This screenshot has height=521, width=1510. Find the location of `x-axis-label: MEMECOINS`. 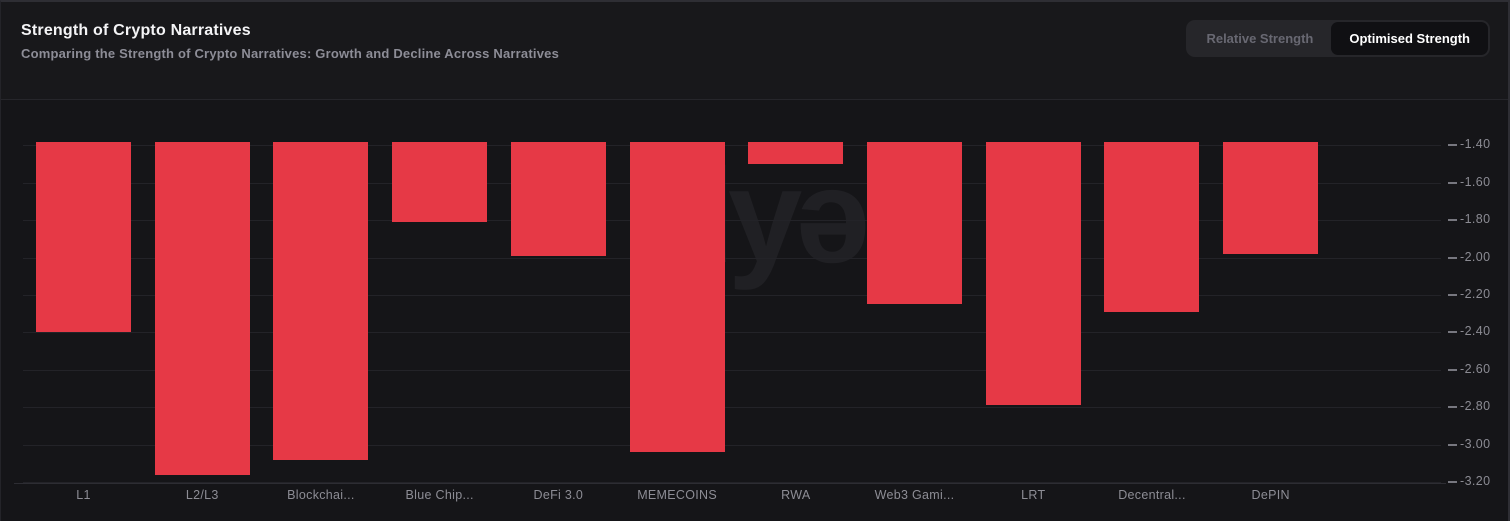

x-axis-label: MEMECOINS is located at coordinates (677, 495).